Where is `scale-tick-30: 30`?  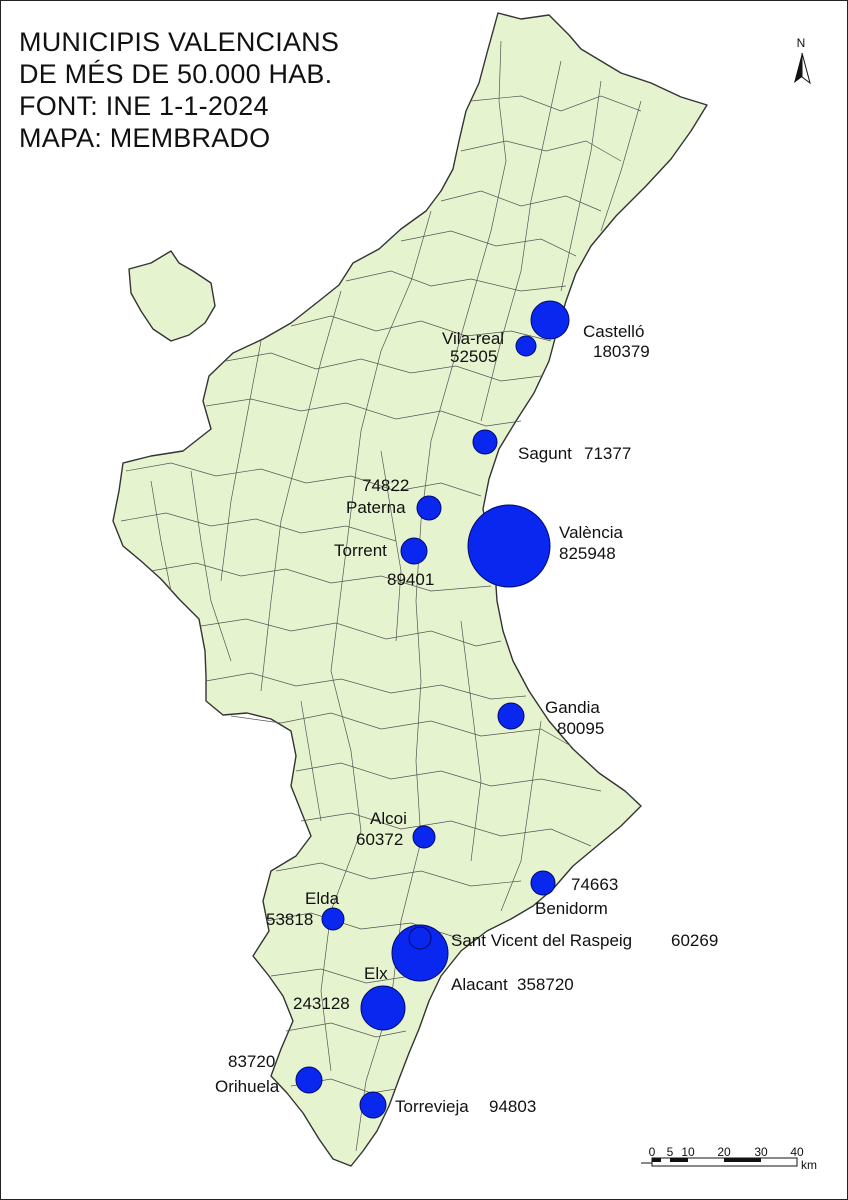 scale-tick-30: 30 is located at coordinates (761, 1152).